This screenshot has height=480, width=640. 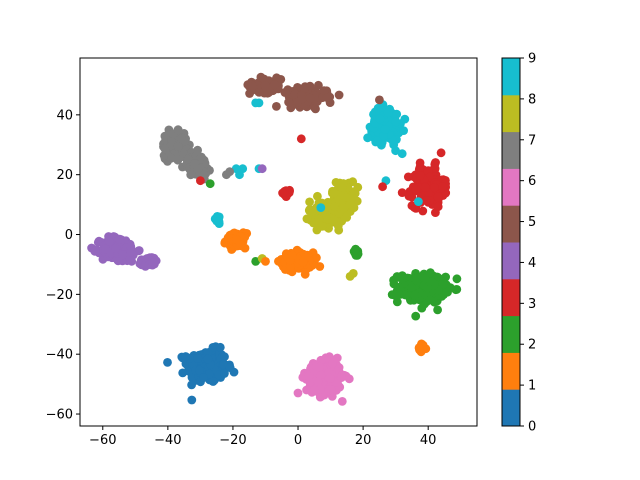 What do you see at coordinates (532, 345) in the screenshot?
I see `colorbar-tick-label: 2` at bounding box center [532, 345].